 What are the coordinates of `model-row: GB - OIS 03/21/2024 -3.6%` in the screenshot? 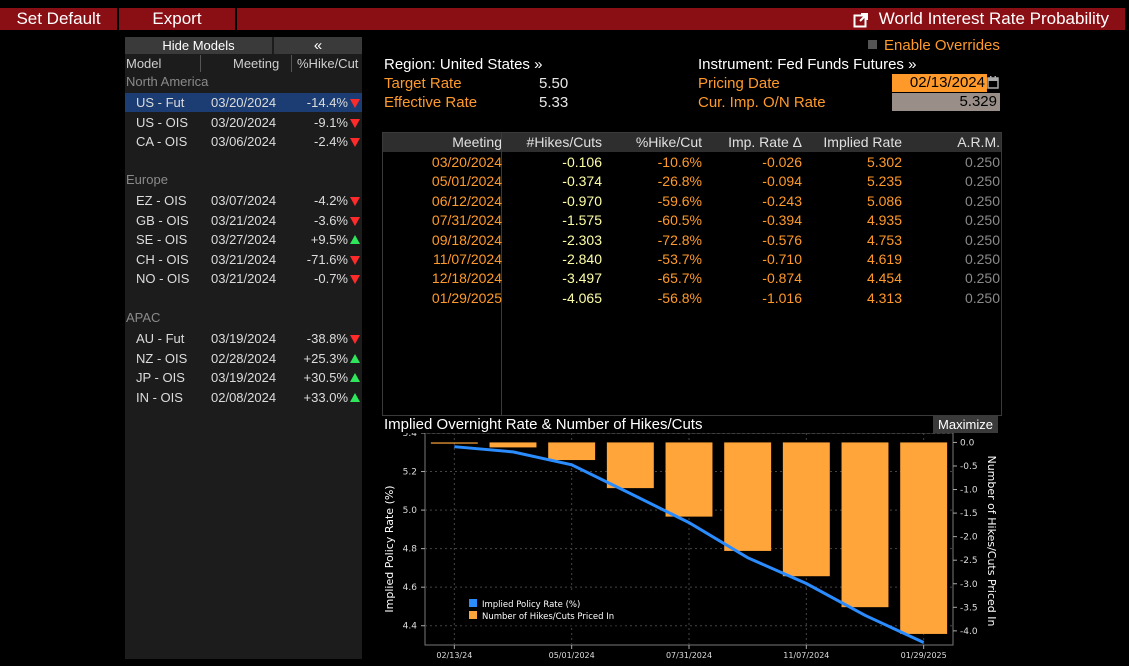 It's located at (243, 220).